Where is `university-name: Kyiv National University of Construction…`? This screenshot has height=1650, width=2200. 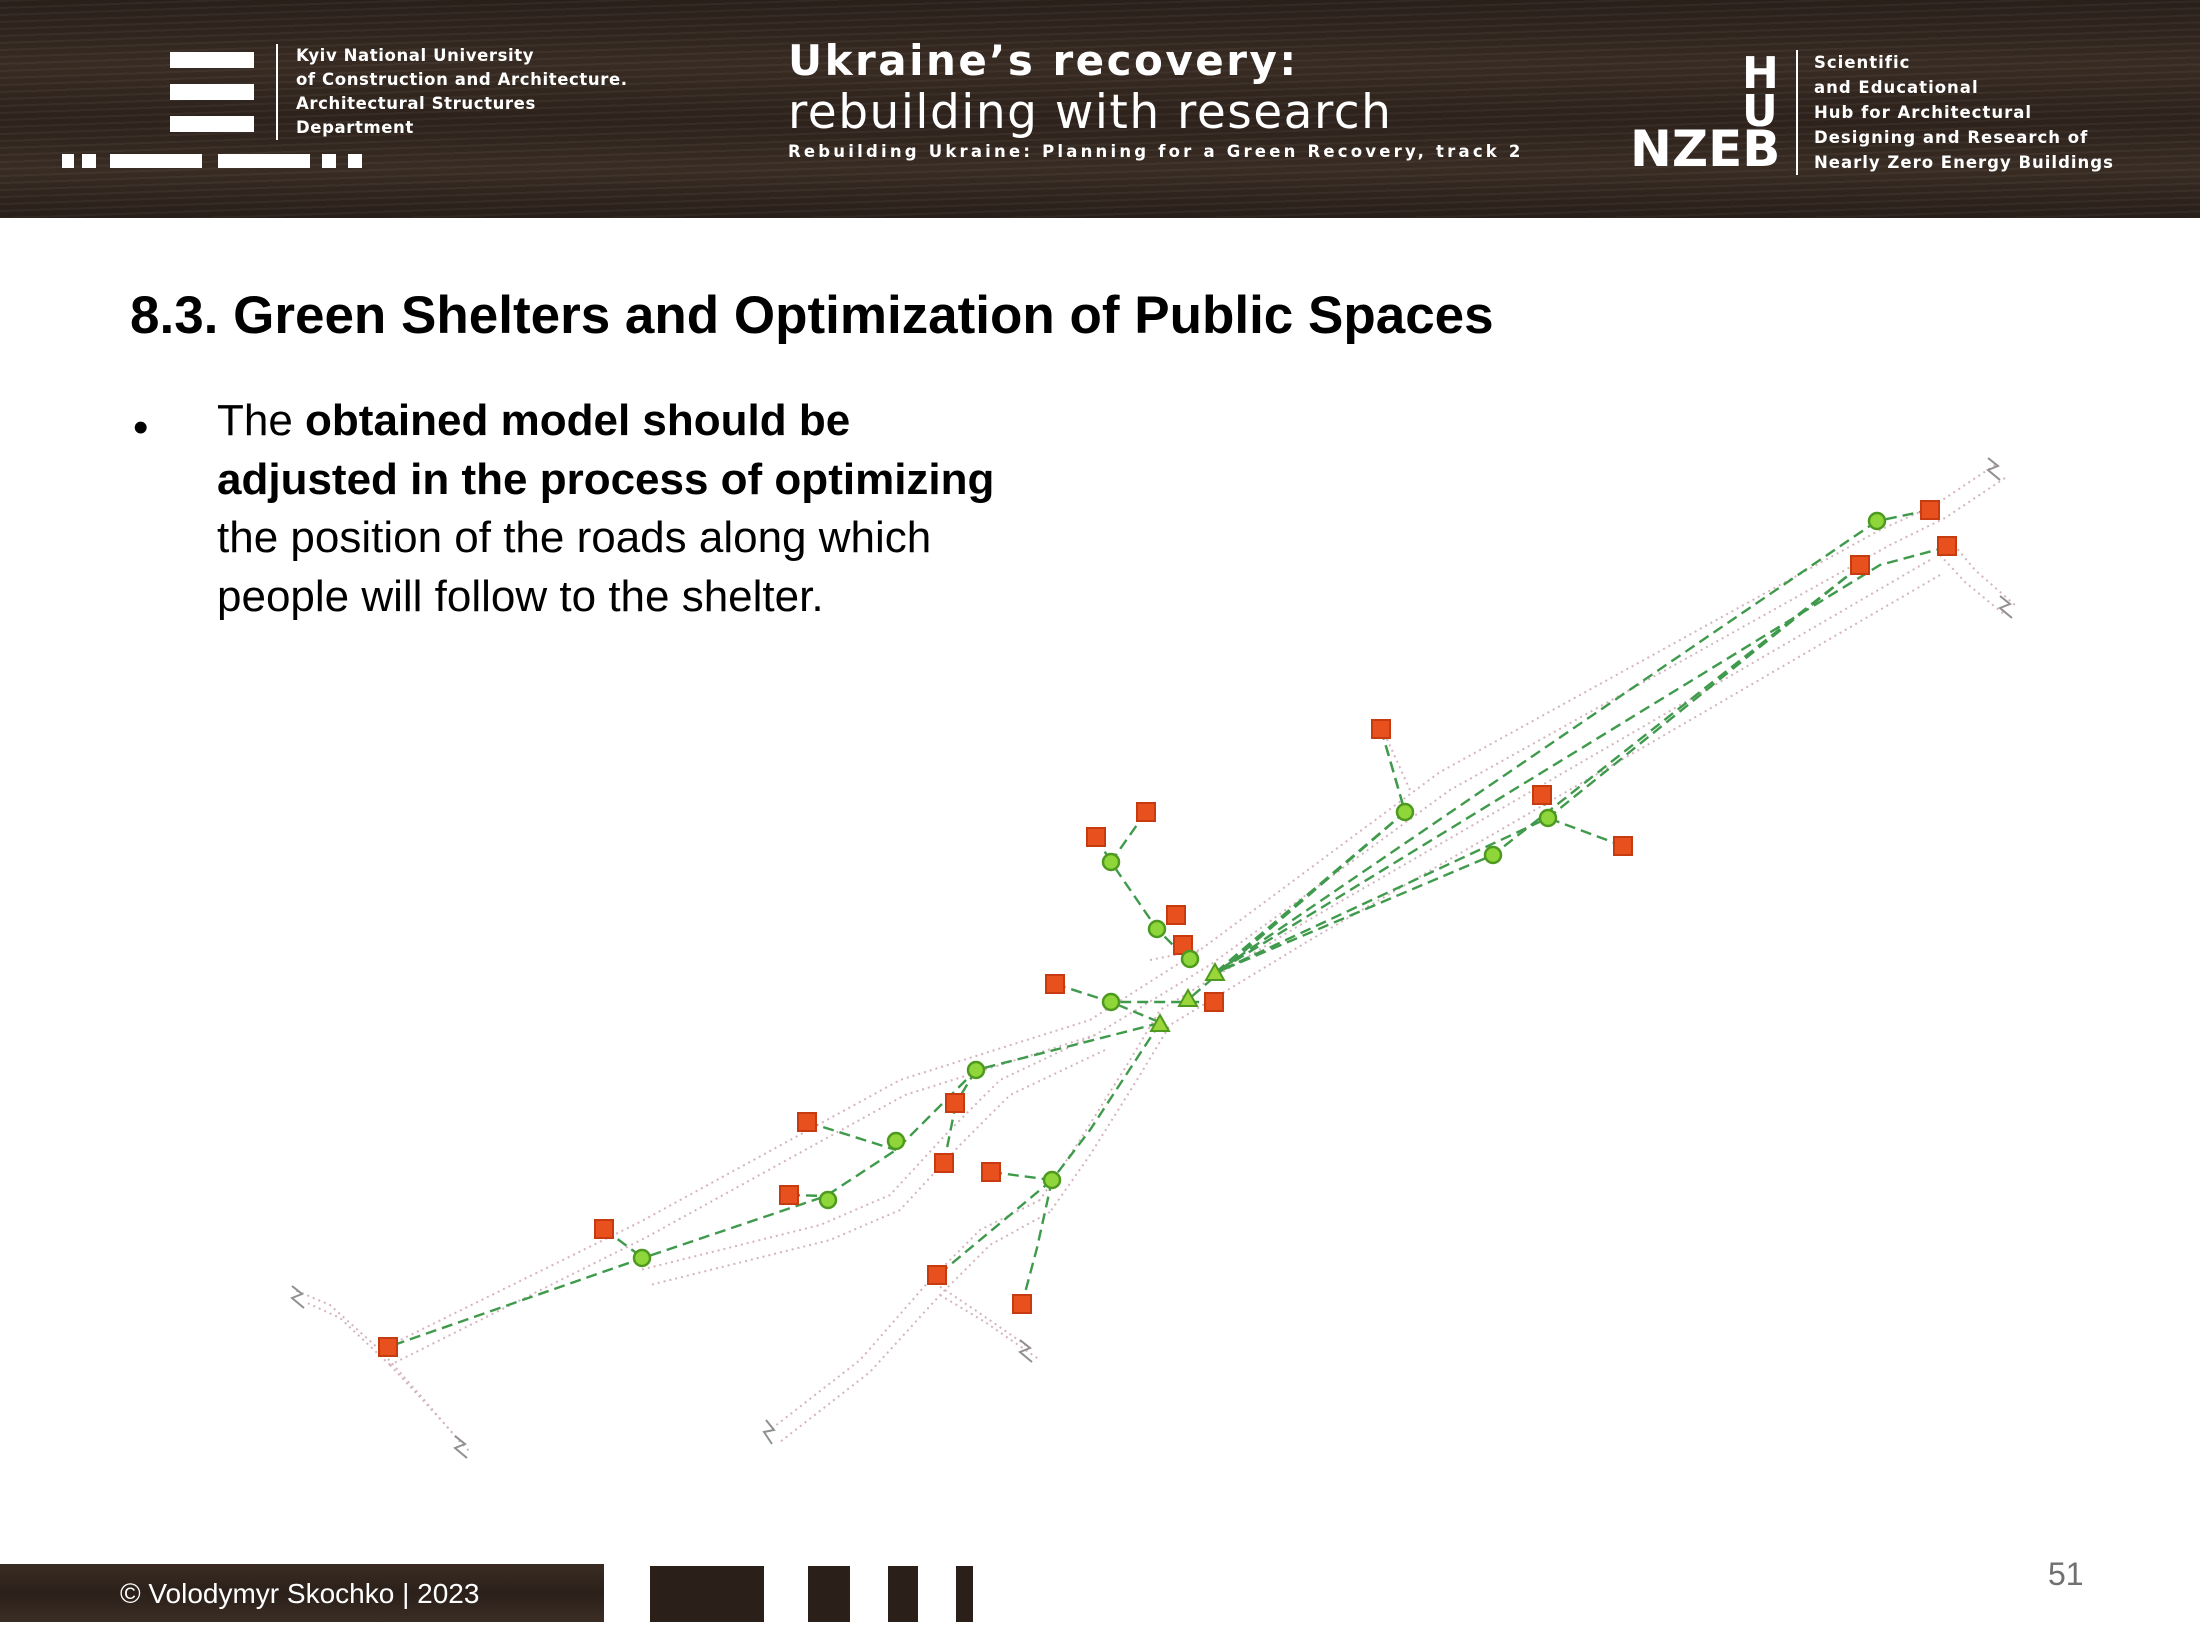
university-name: Kyiv National University of Construction… is located at coordinates (452, 92).